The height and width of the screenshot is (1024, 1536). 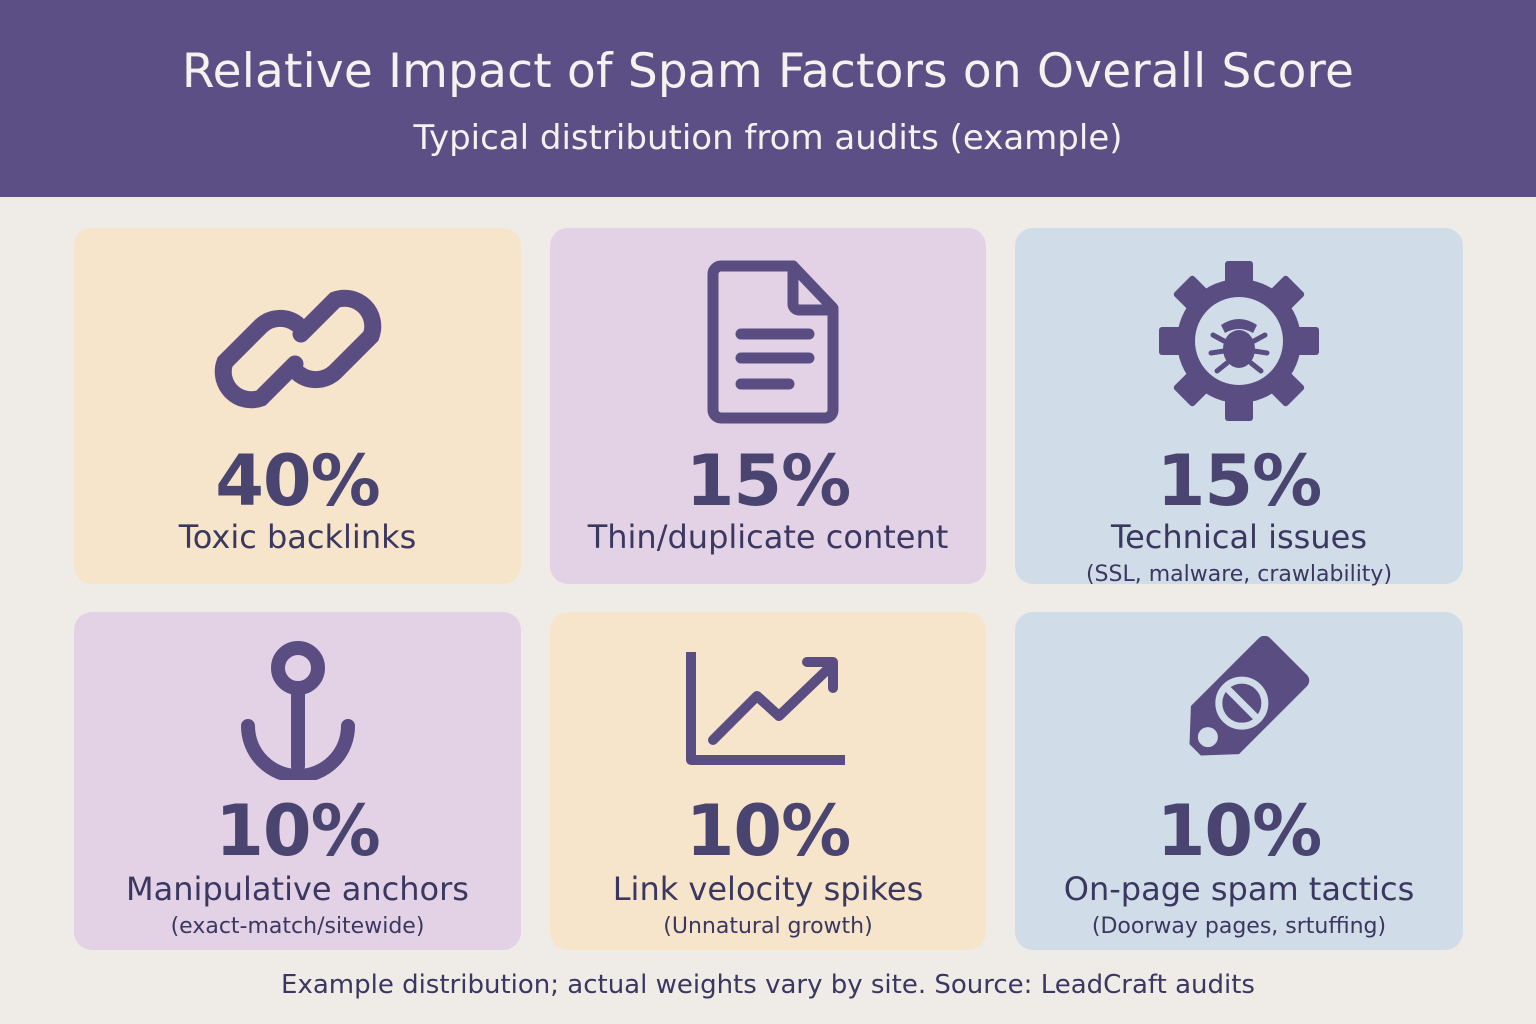 What do you see at coordinates (773, 342) in the screenshot?
I see `document-icon` at bounding box center [773, 342].